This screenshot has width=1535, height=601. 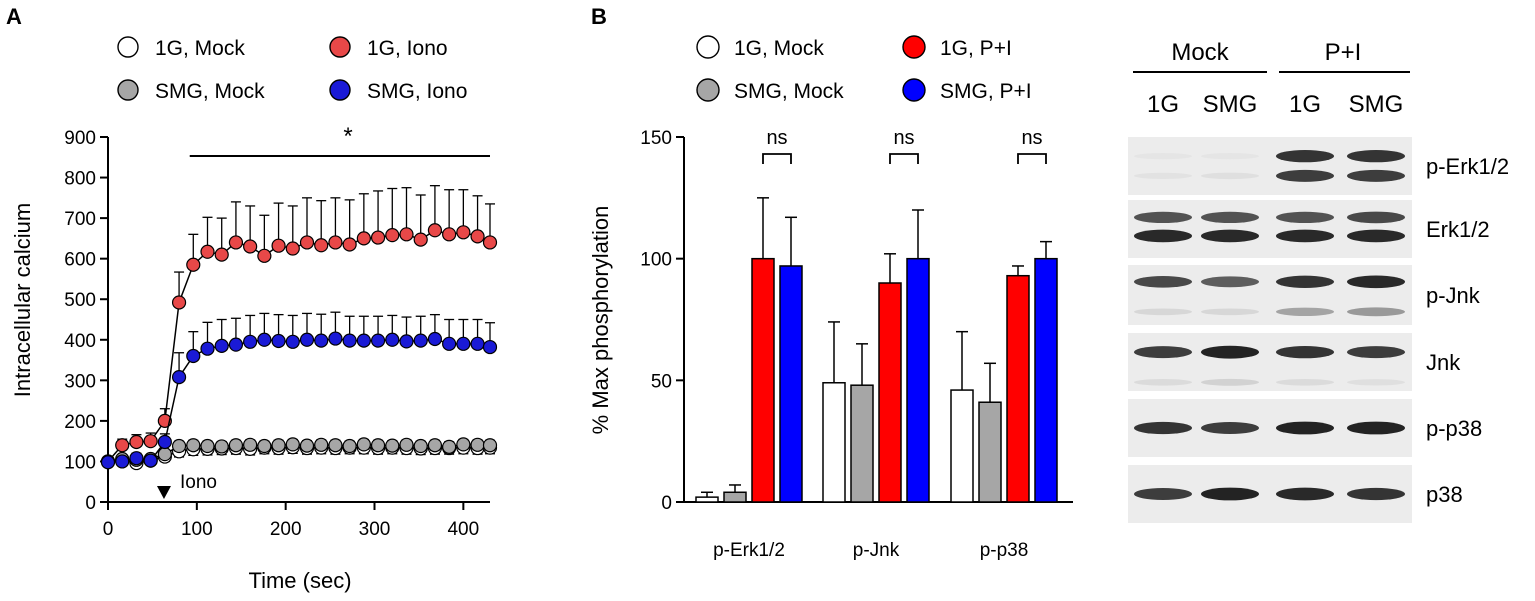 What do you see at coordinates (80, 260) in the screenshot?
I see `panel-a-y-tick-label: 600` at bounding box center [80, 260].